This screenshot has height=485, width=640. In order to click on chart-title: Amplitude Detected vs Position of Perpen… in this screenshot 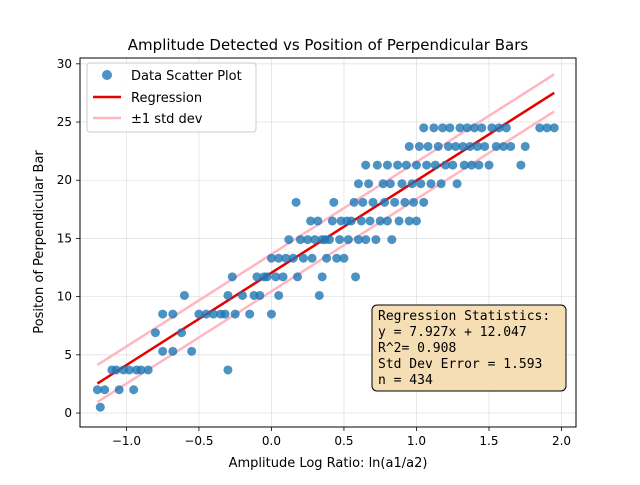, I will do `click(328, 45)`.